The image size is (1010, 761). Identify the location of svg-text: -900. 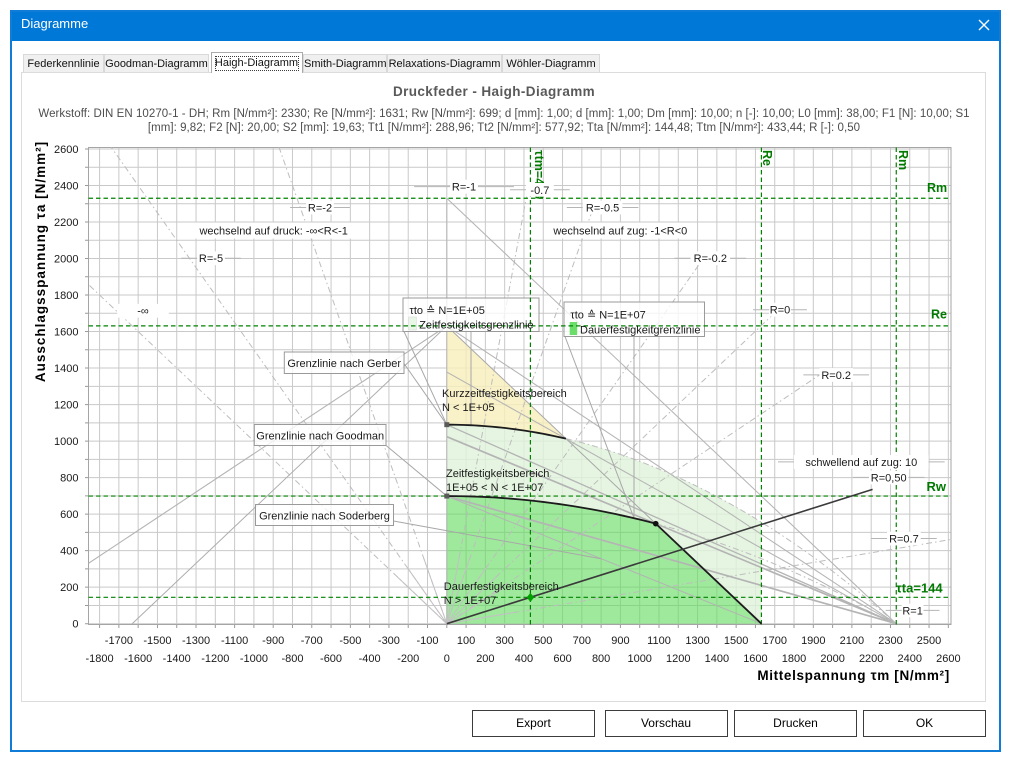
(273, 641).